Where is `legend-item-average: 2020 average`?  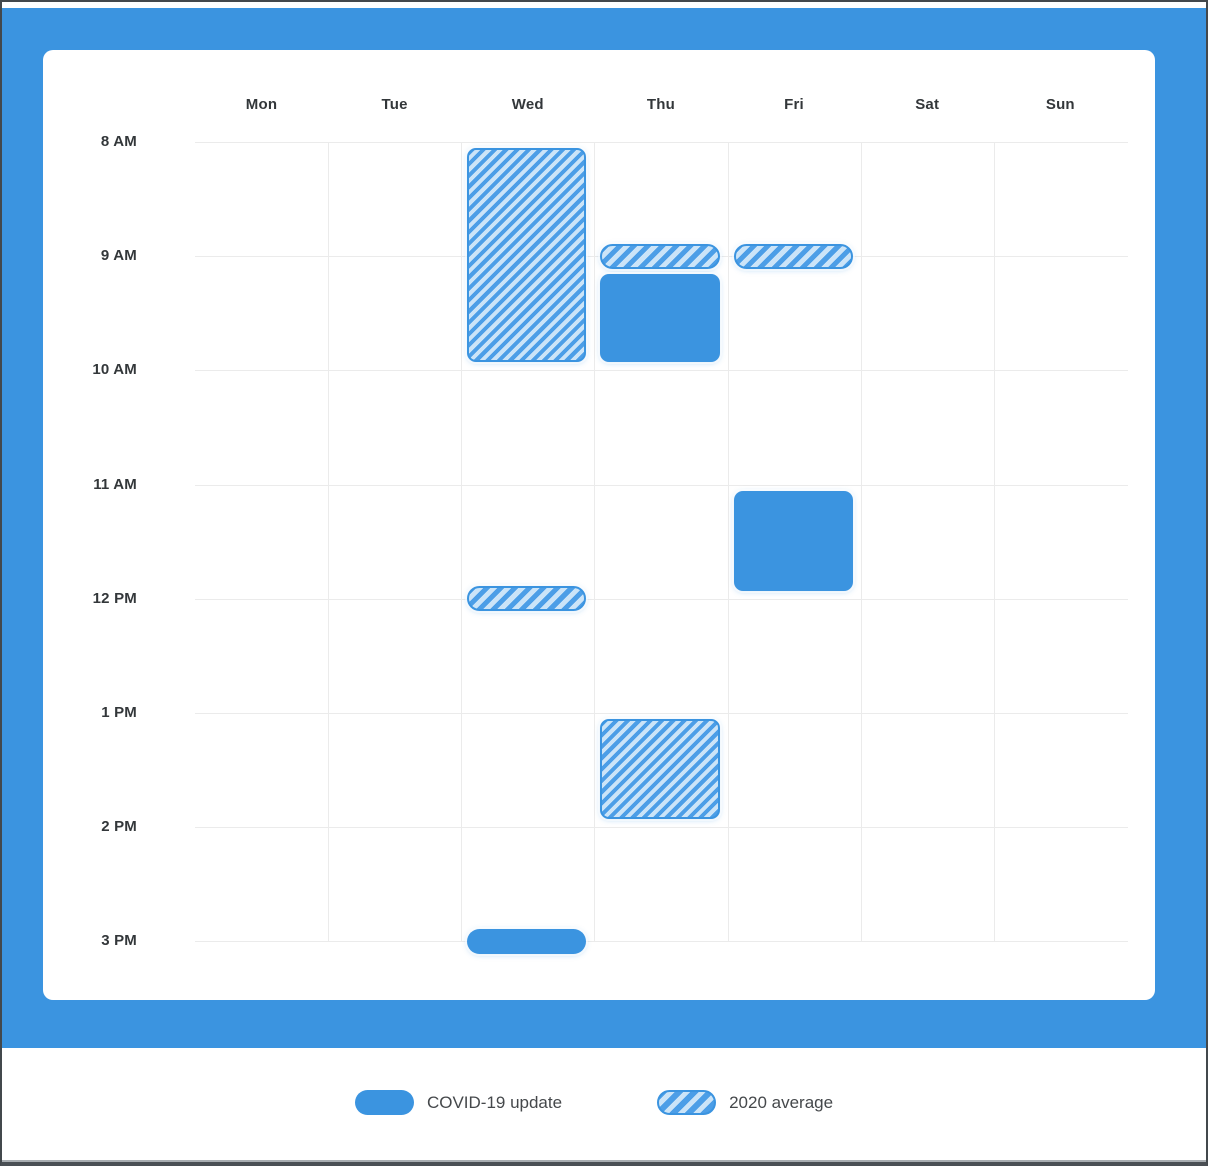 legend-item-average: 2020 average is located at coordinates (745, 1102).